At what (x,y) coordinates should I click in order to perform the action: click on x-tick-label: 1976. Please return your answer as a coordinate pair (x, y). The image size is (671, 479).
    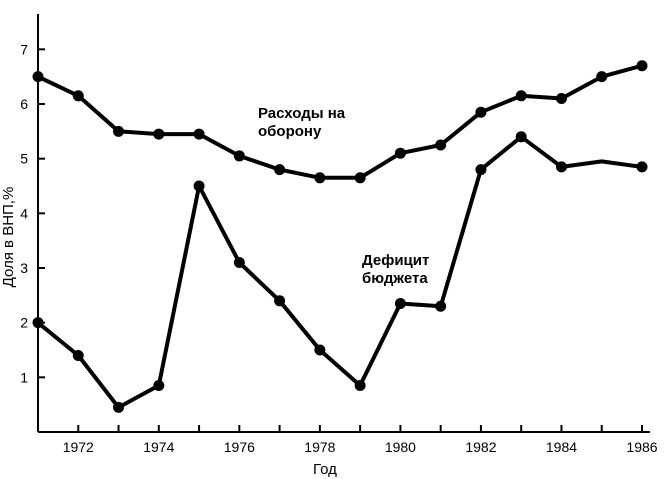
    Looking at the image, I should click on (239, 447).